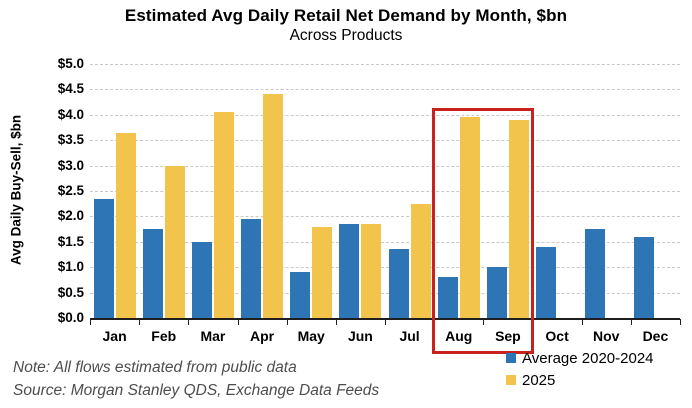 This screenshot has height=408, width=692. Describe the element at coordinates (70, 241) in the screenshot. I see `y-tick-label: $1.5` at that location.